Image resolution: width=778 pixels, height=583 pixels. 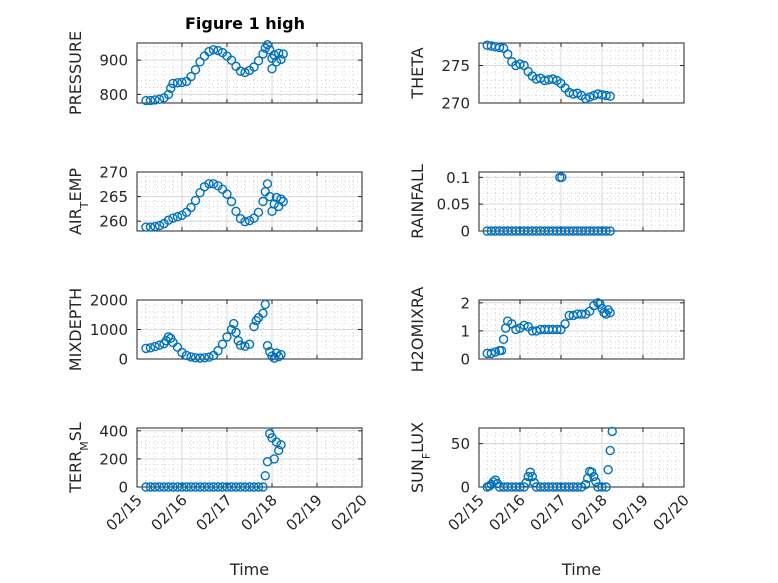 I want to click on subplot-rainfall: 0 0.05 0.1 RAINFALL, so click(x=546, y=202).